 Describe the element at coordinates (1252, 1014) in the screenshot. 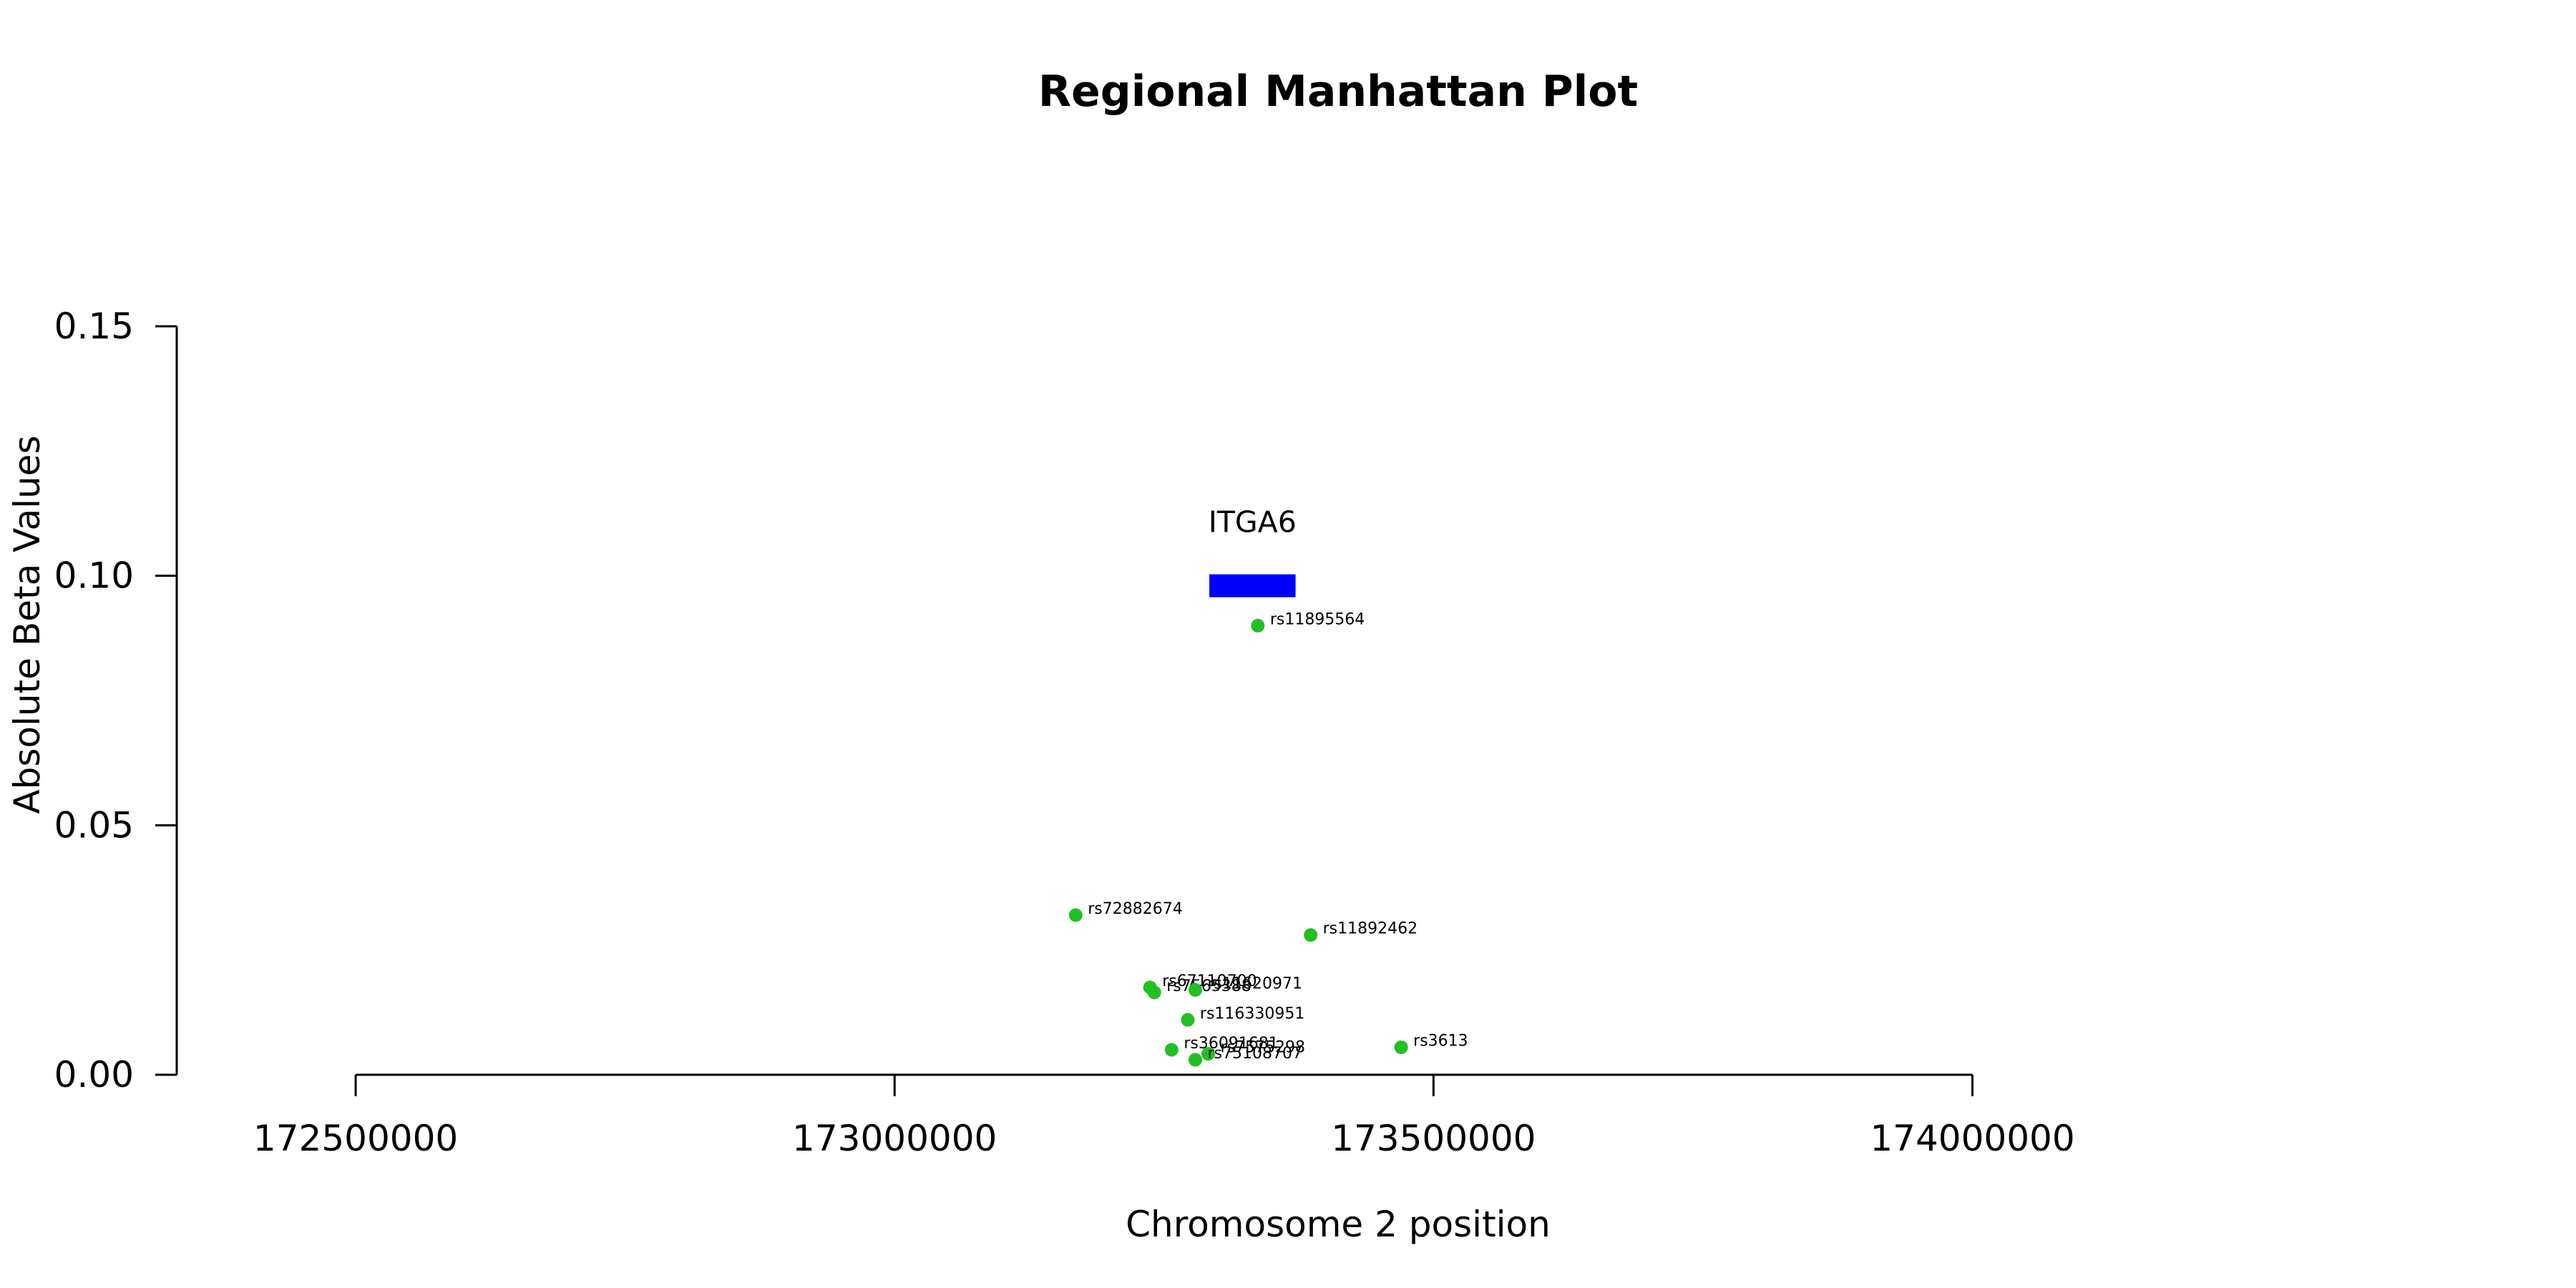

I see `snp-label: rs116330951` at that location.